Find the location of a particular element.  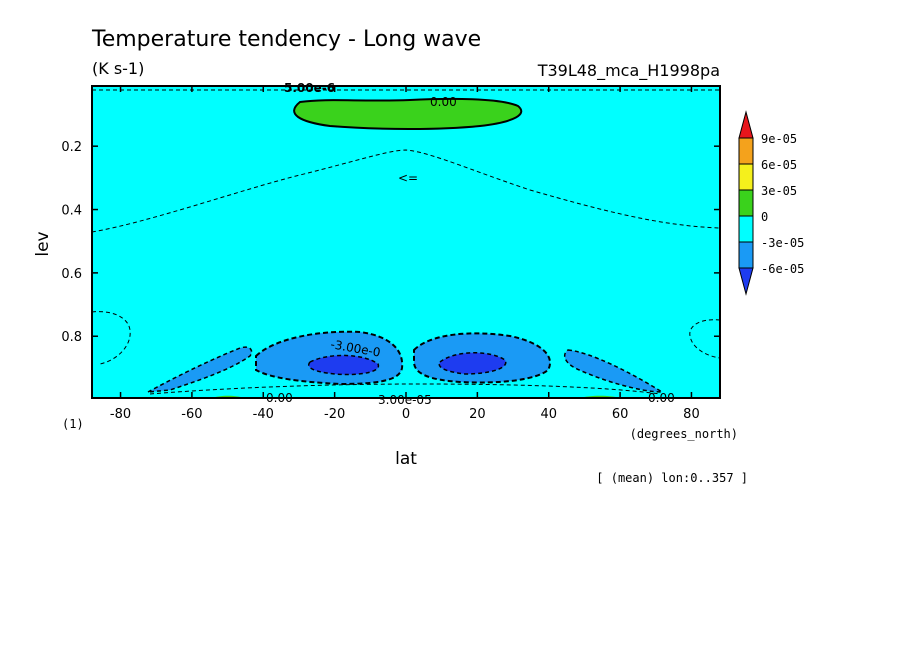

x-tick-label: 0 is located at coordinates (406, 414).